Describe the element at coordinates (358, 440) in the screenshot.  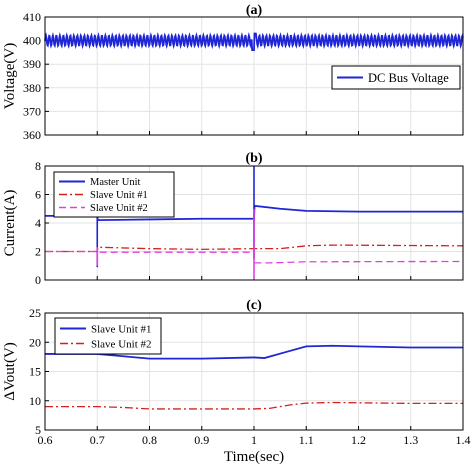
I see `x-tick-label: 1.2` at that location.